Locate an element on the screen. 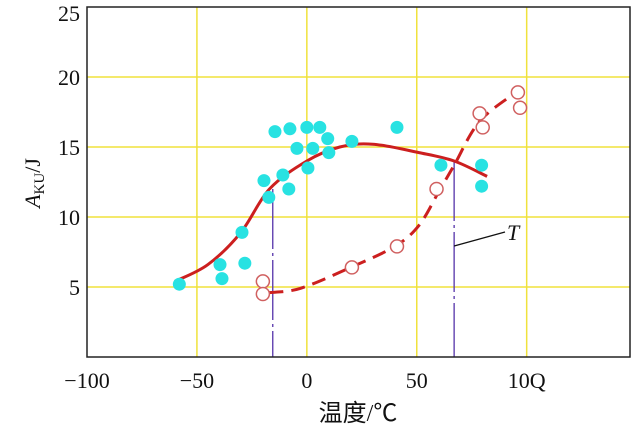 The image size is (637, 429). x-tick-label: 50 is located at coordinates (417, 380).